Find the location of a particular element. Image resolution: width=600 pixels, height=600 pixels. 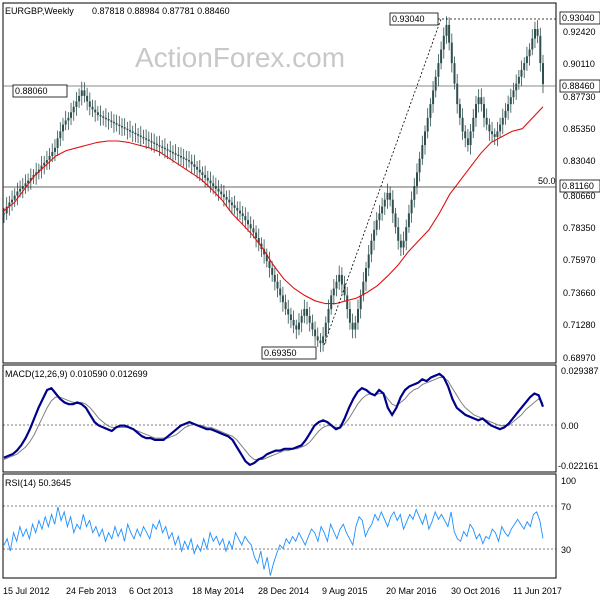

rsi-line is located at coordinates (273, 541).